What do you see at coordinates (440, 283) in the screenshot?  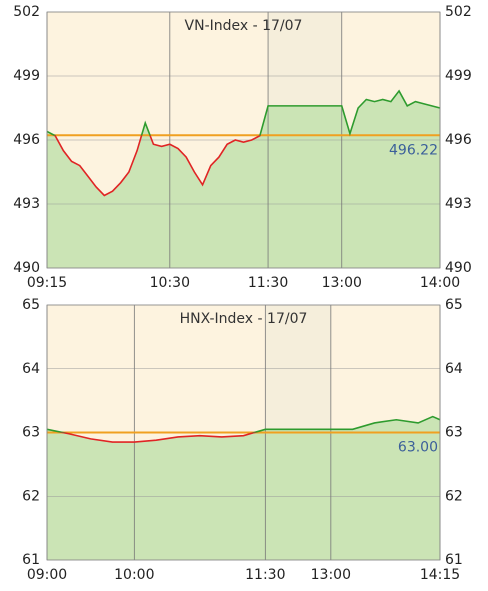 I see `x-tick-label: 14:00` at bounding box center [440, 283].